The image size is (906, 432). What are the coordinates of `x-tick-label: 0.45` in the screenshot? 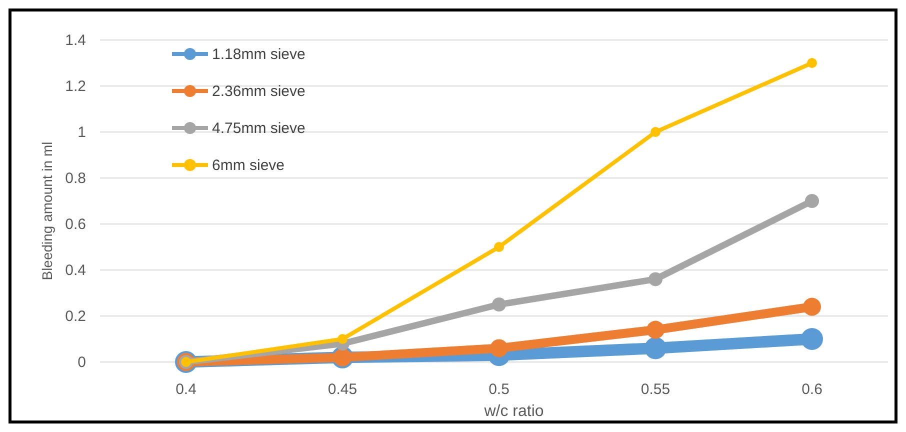 It's located at (343, 389).